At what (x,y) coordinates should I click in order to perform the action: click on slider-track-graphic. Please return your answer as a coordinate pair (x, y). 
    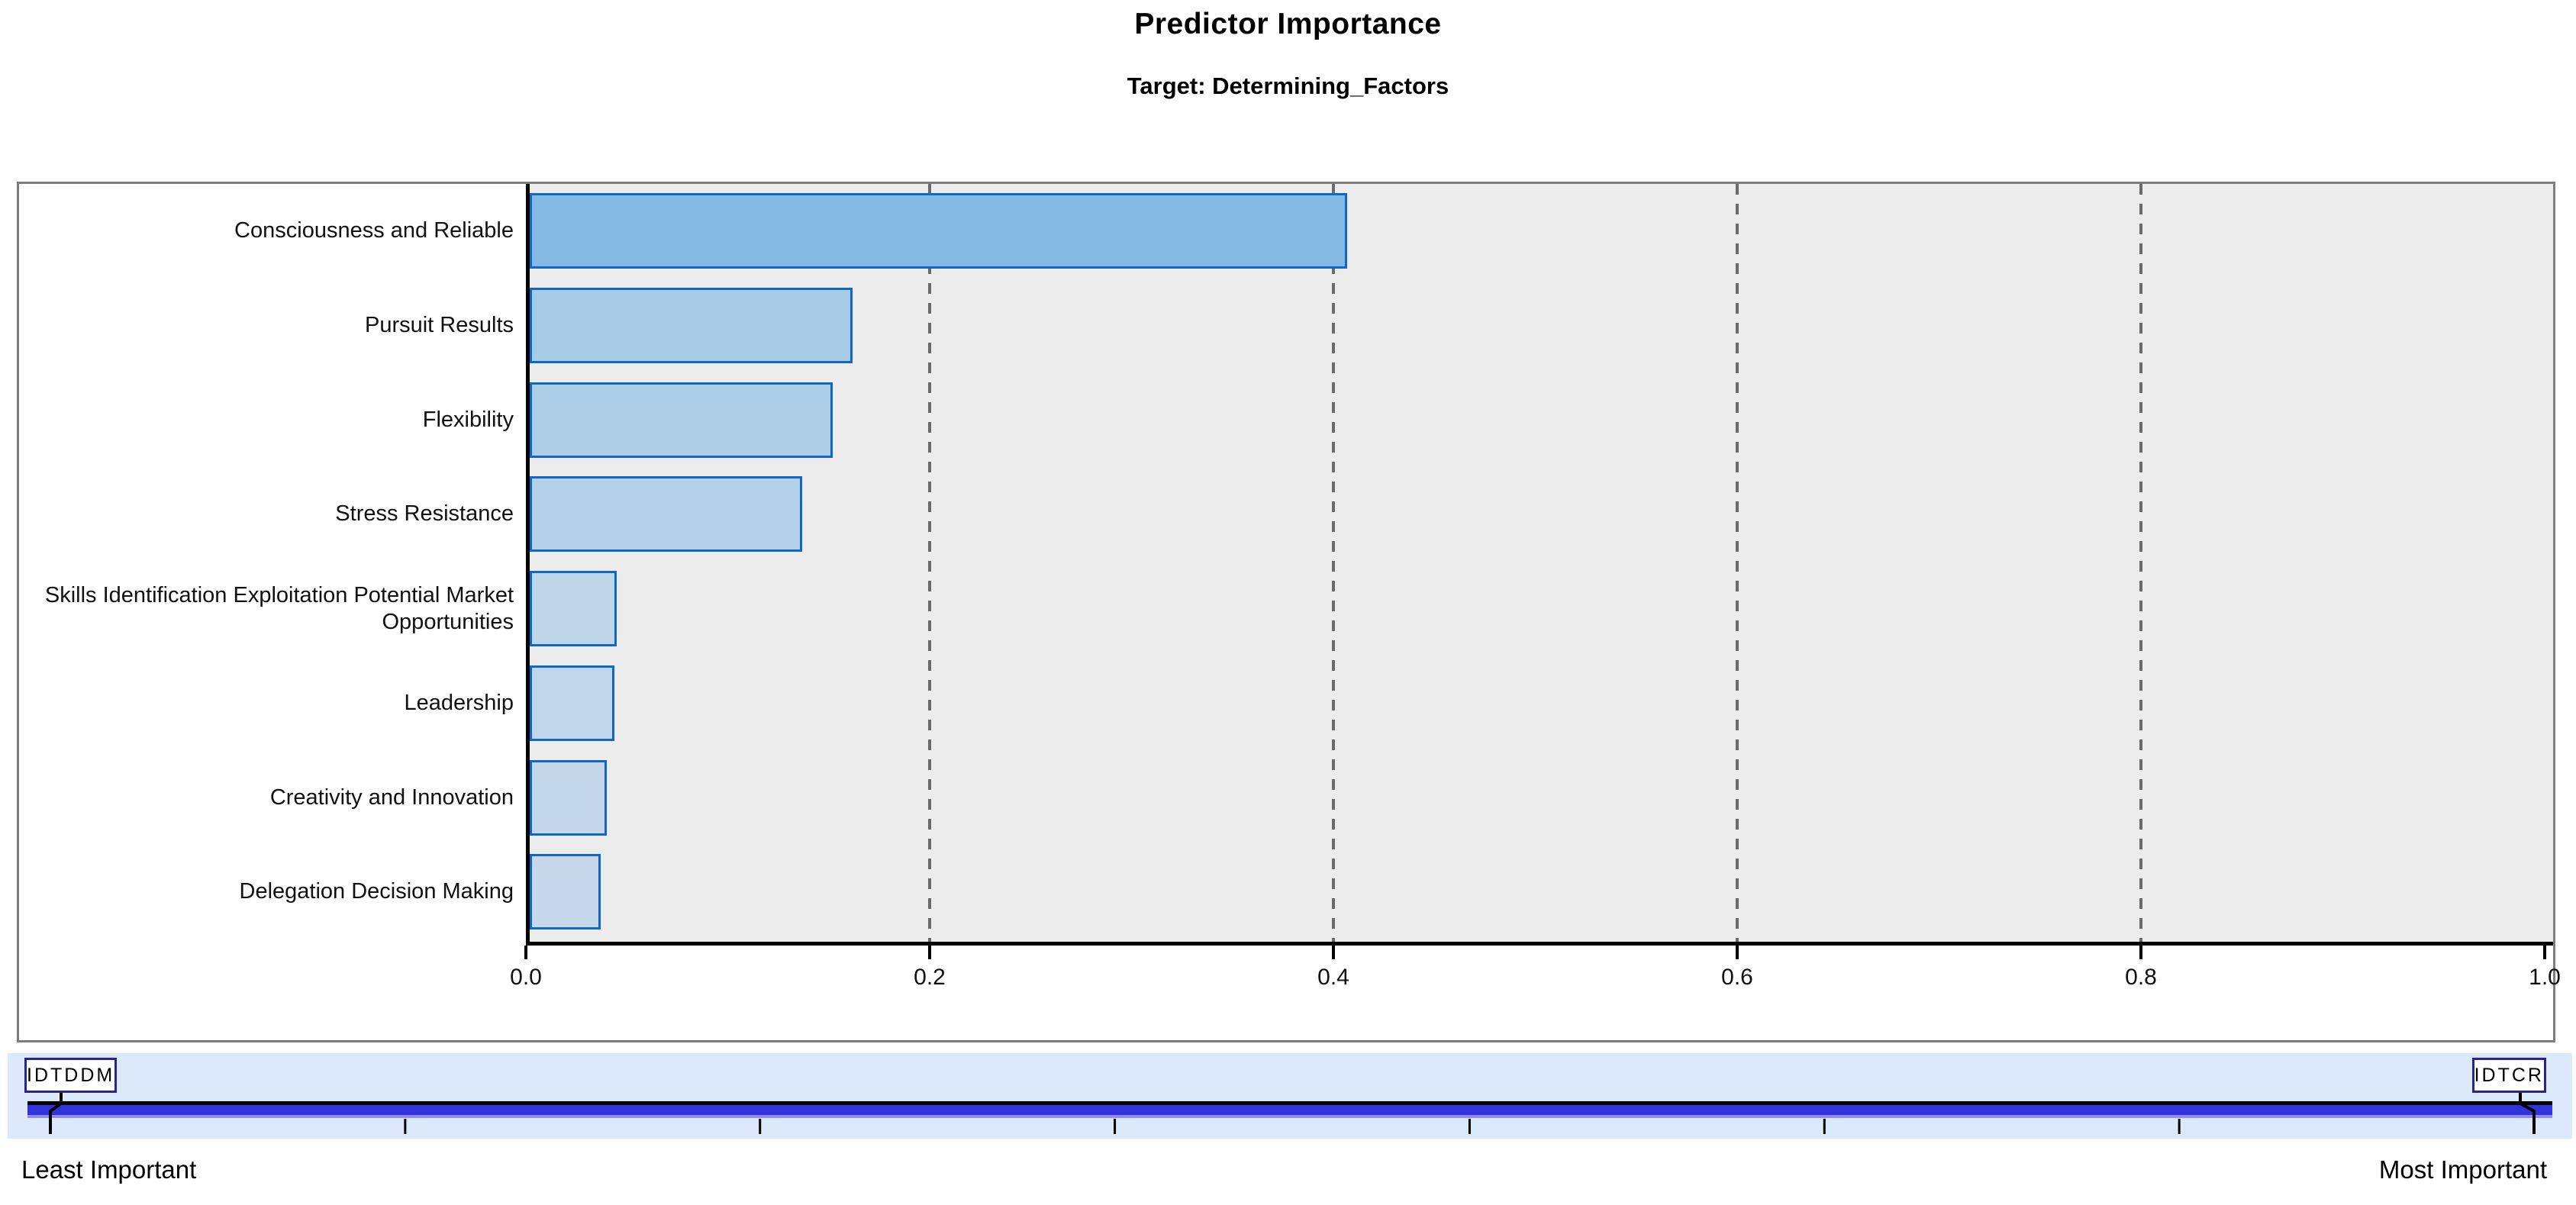
    Looking at the image, I should click on (1290, 1096).